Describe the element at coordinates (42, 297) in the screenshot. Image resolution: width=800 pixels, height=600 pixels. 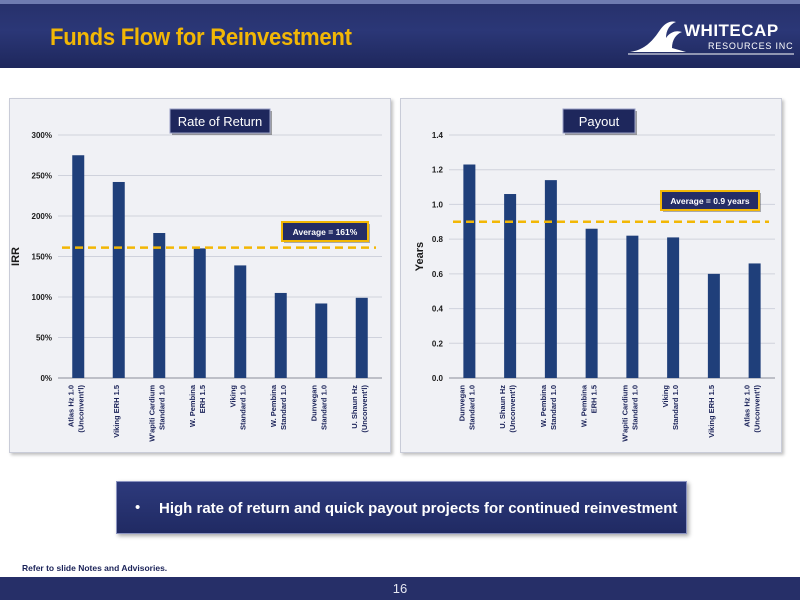
I see `y-tick-label: 100%` at that location.